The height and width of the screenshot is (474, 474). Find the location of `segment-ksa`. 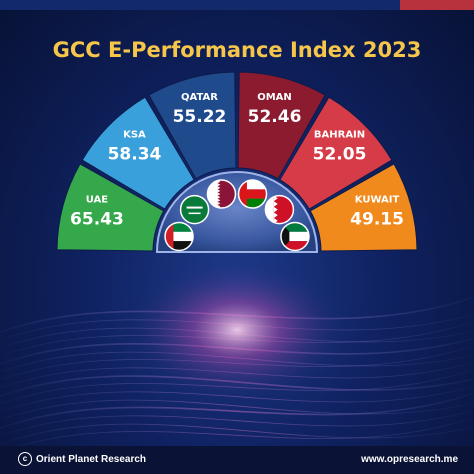

segment-ksa is located at coordinates (138, 153).